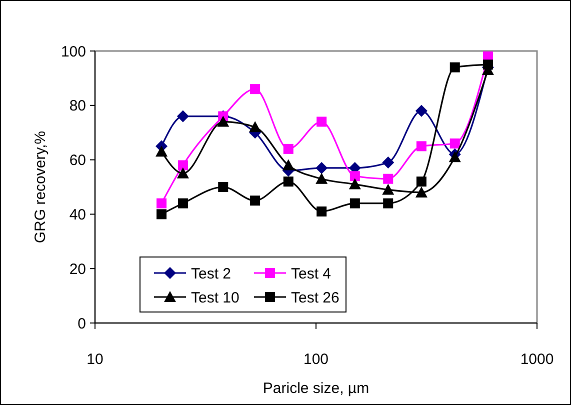 The height and width of the screenshot is (405, 571). What do you see at coordinates (311, 273) in the screenshot?
I see `legend-label: Test 4` at bounding box center [311, 273].